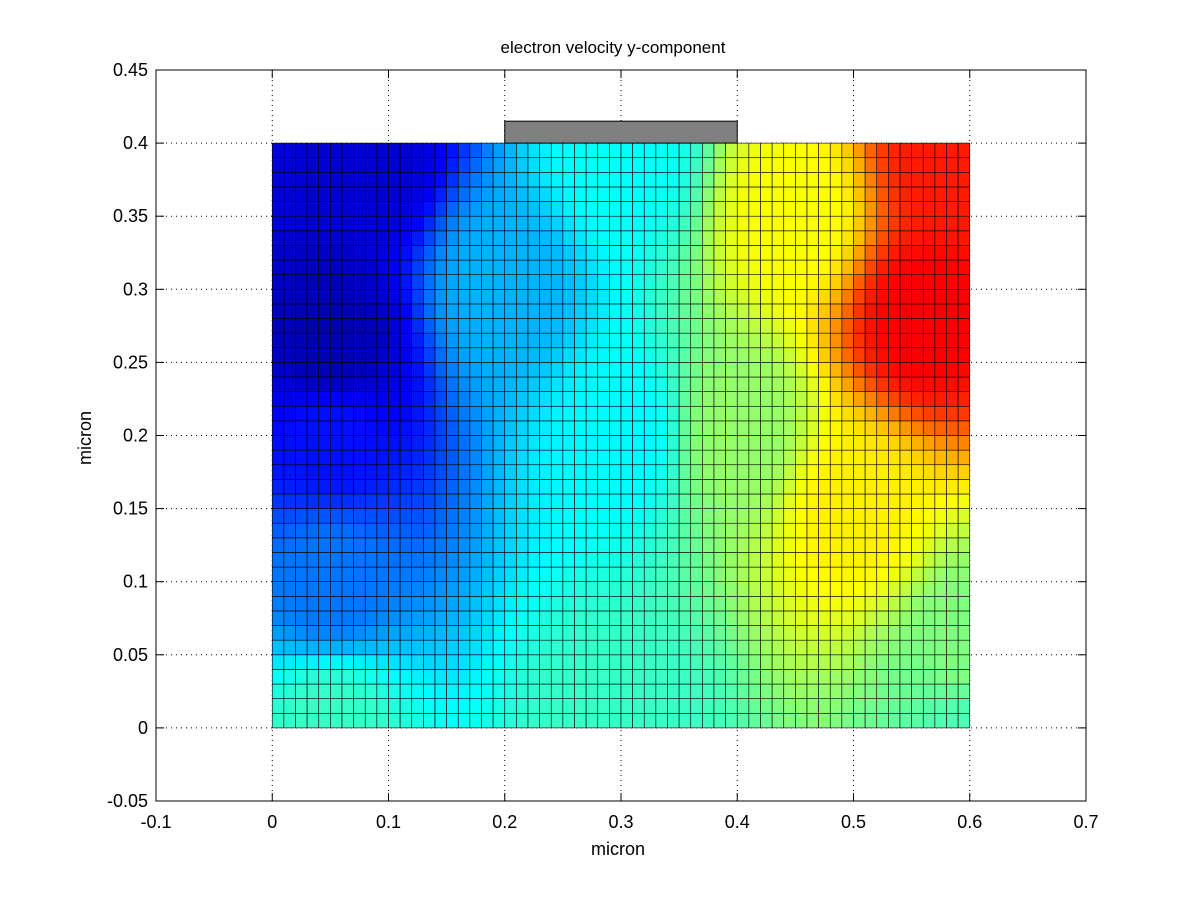 This screenshot has width=1200, height=905. What do you see at coordinates (127, 801) in the screenshot?
I see `y-tick-label: -0.05` at bounding box center [127, 801].